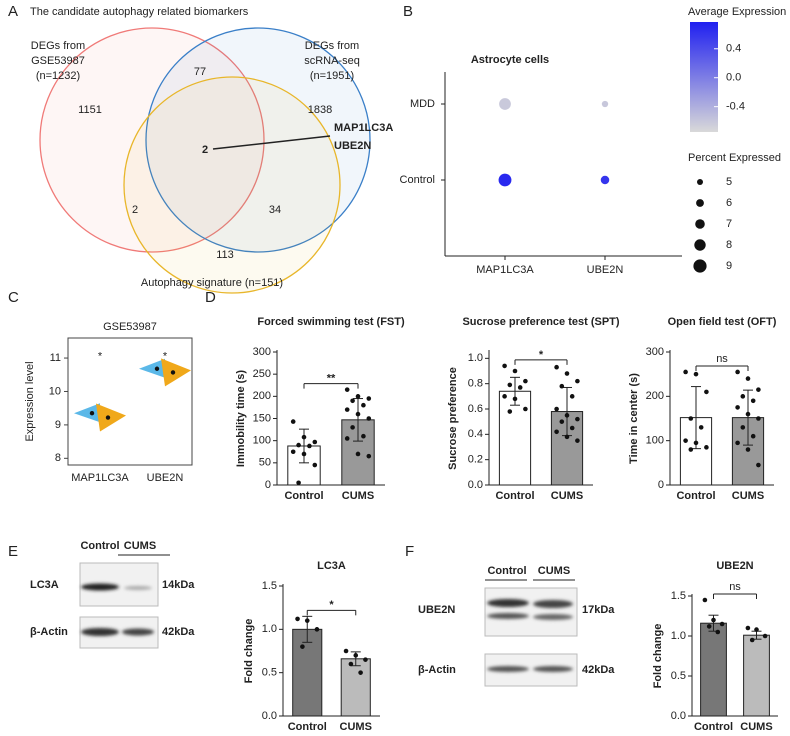  What do you see at coordinates (722, 322) in the screenshot?
I see `chart-title: Open field test (OFT)` at bounding box center [722, 322].